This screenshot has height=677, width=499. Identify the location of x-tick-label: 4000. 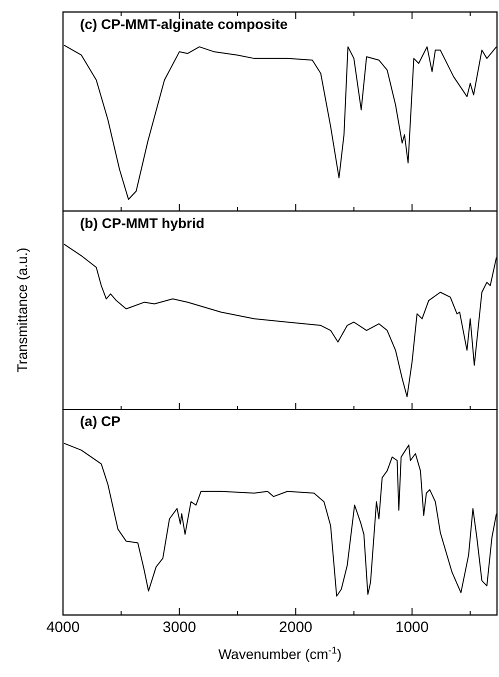
(63, 627).